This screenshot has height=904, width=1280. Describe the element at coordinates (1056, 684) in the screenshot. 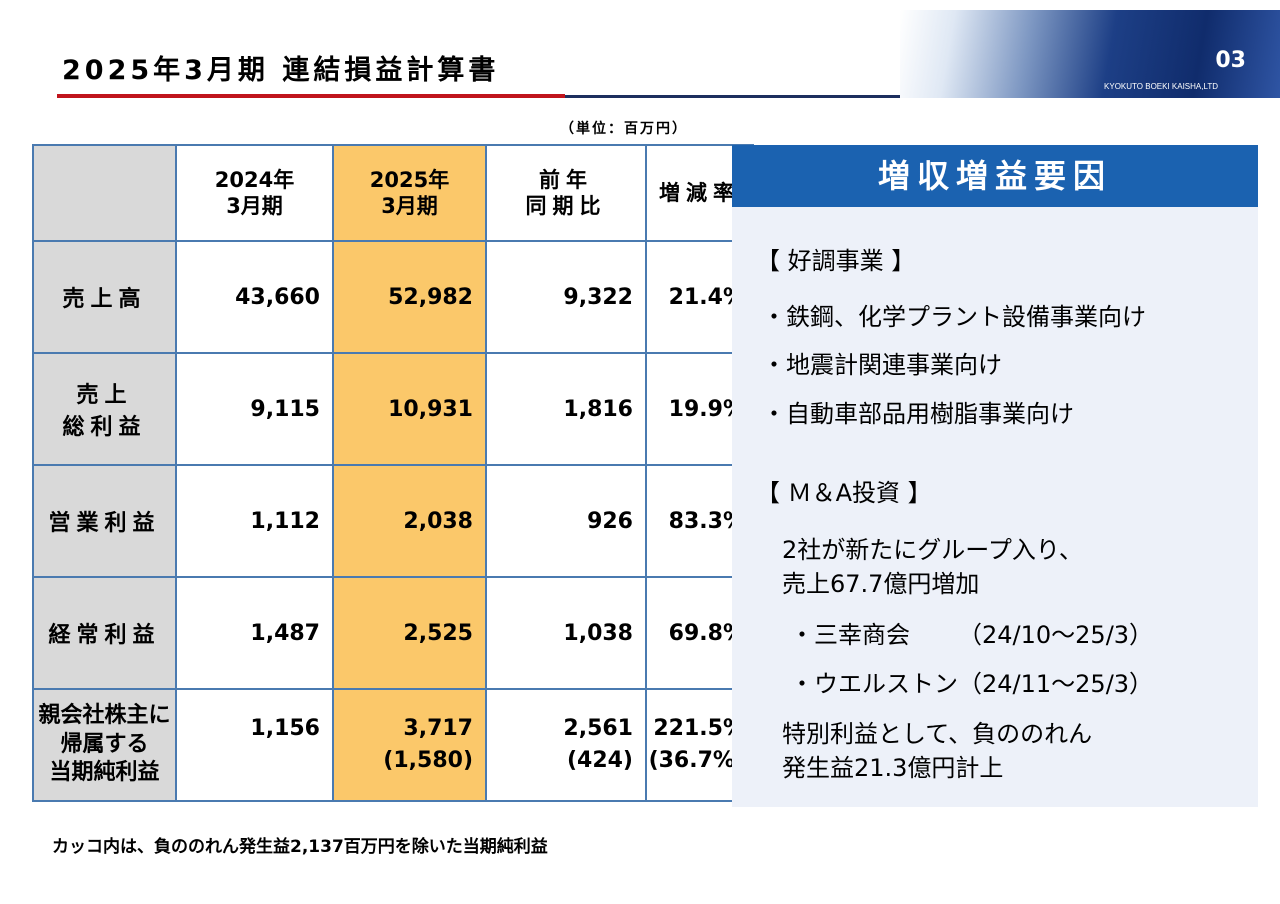

I see `acquisition-period: （24/11～25/3）` at that location.